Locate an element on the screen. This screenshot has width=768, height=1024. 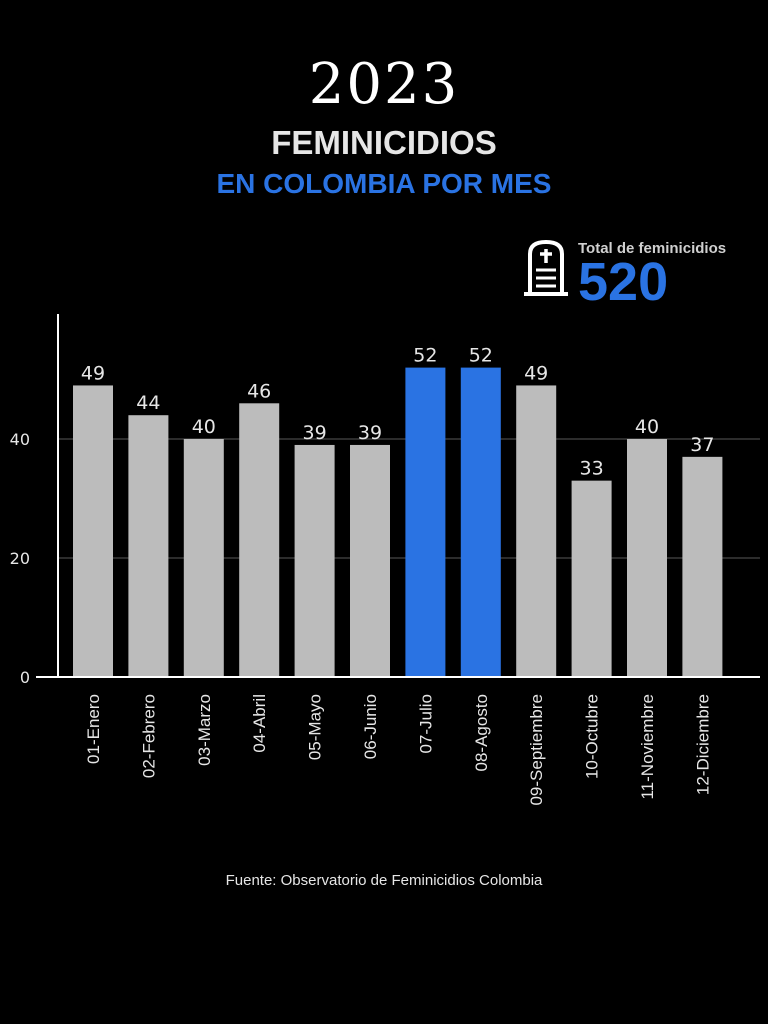
tombstone-icon is located at coordinates (546, 267).